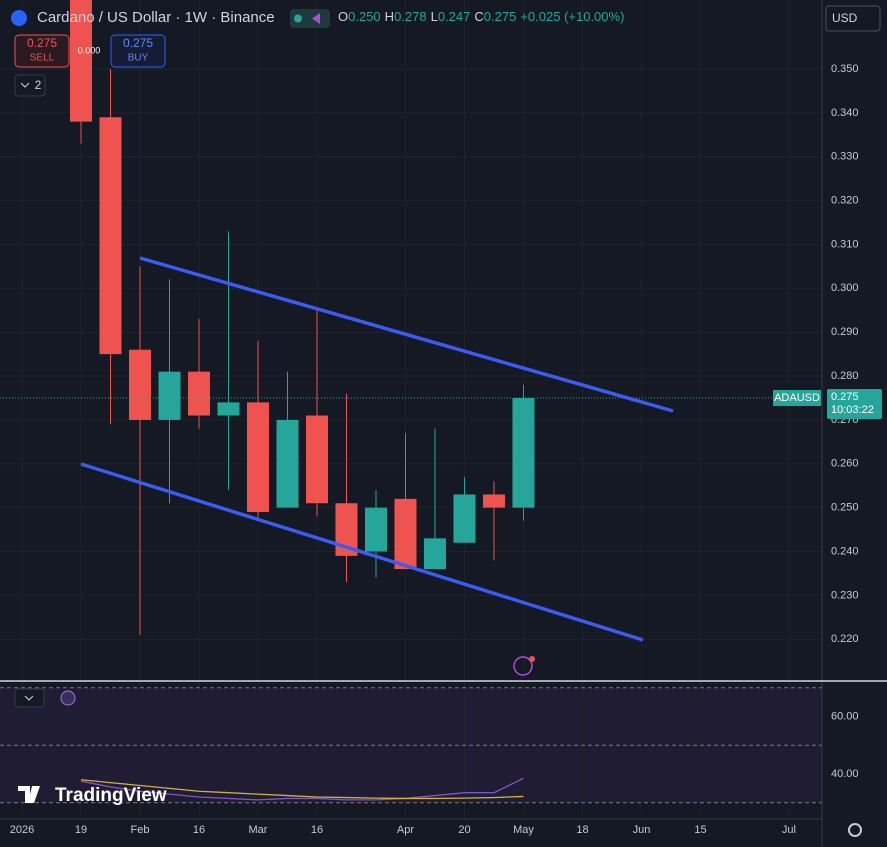 This screenshot has width=887, height=847. I want to click on rsi-collapse, so click(29, 698).